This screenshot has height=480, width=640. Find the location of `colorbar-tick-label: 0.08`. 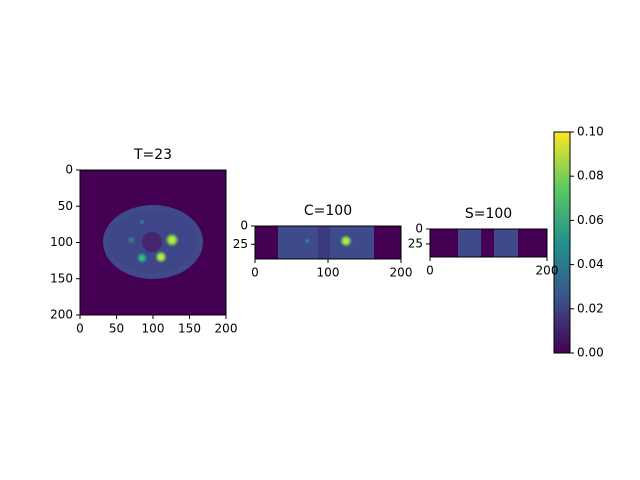

colorbar-tick-label: 0.08 is located at coordinates (590, 176).